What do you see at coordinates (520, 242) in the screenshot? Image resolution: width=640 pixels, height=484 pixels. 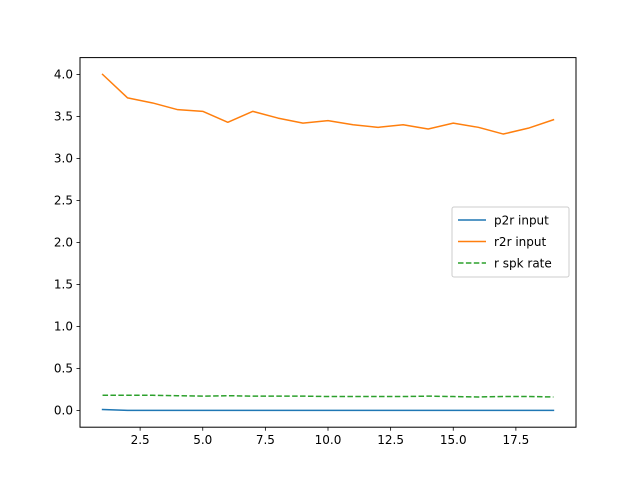 I see `legend-label-r2r-input: r2r input` at bounding box center [520, 242].